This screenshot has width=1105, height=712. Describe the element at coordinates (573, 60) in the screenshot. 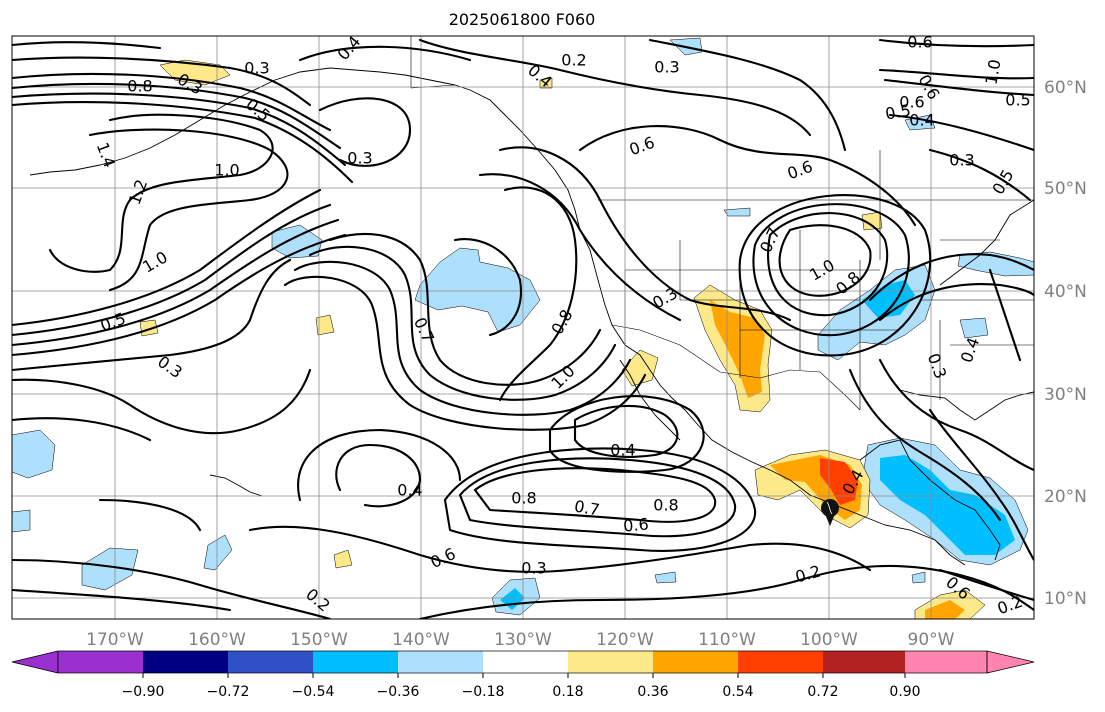

I see `contour-label: 0.2` at that location.